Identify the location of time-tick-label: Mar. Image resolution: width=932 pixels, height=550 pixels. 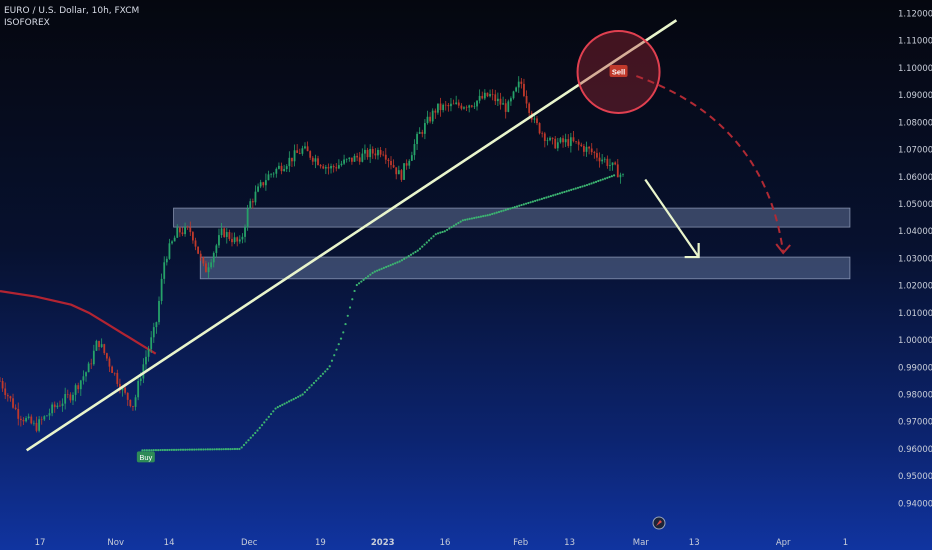
(641, 543).